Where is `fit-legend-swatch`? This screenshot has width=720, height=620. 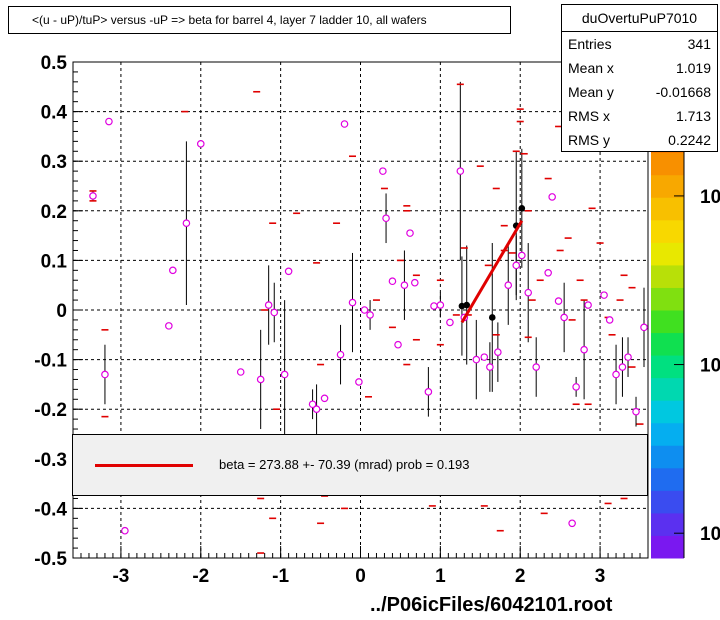
fit-legend-swatch is located at coordinates (144, 465).